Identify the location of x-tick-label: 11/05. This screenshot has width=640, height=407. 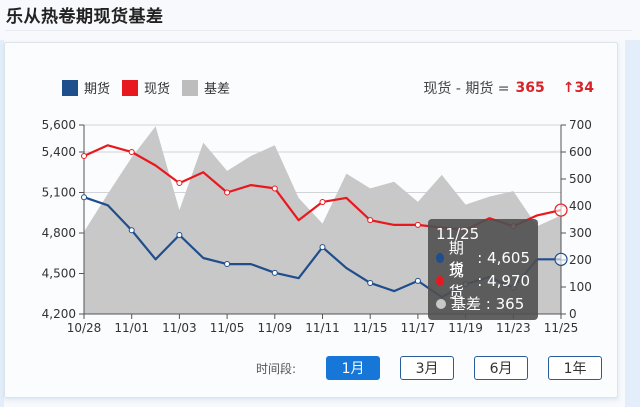
(227, 328).